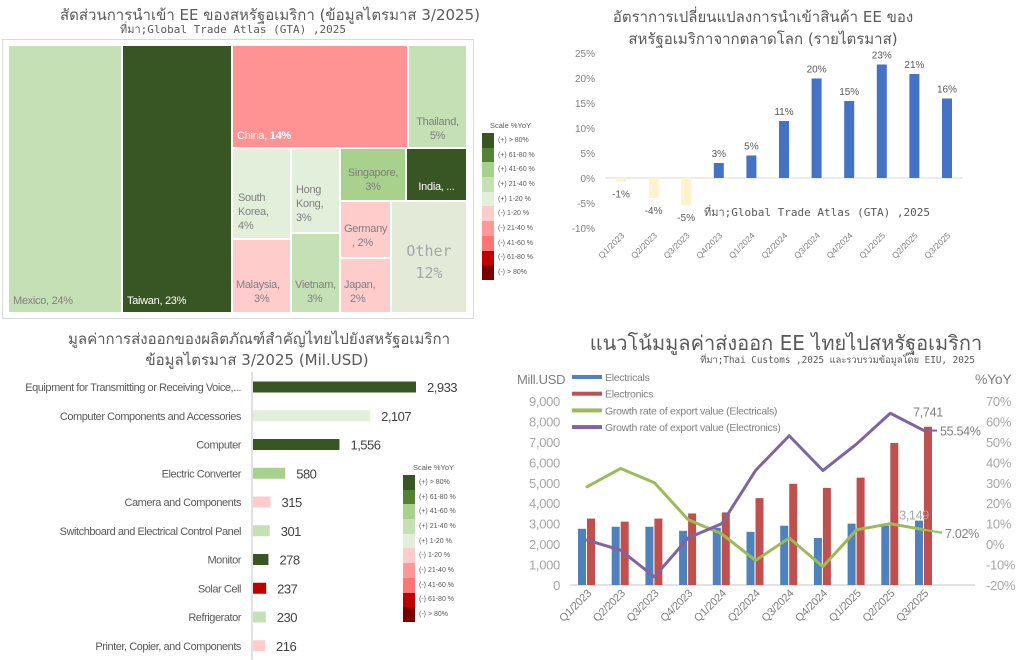  Describe the element at coordinates (429, 262) in the screenshot. I see `tile-label: Other 12%` at that location.